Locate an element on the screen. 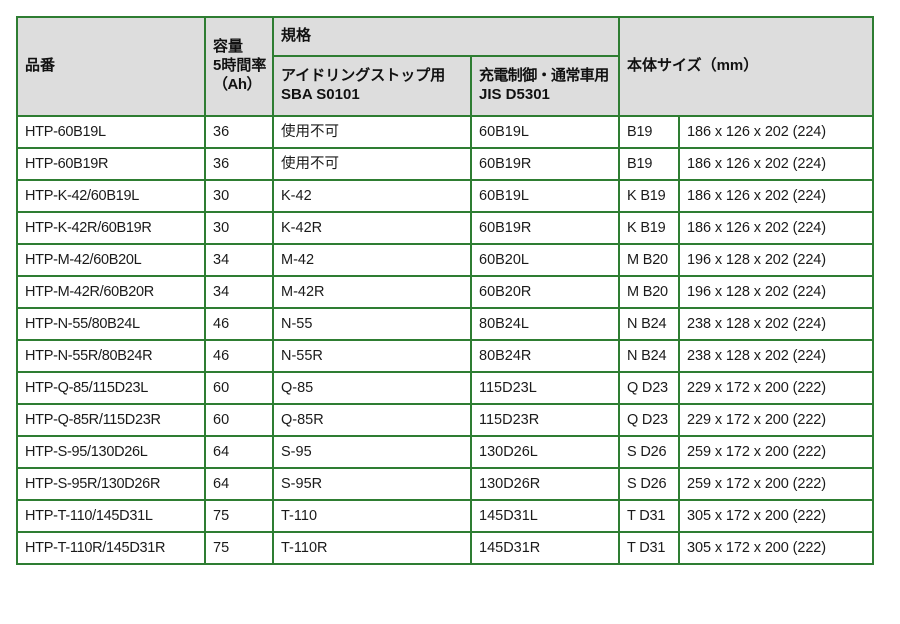  cell-jis: 60B20L is located at coordinates (545, 260).